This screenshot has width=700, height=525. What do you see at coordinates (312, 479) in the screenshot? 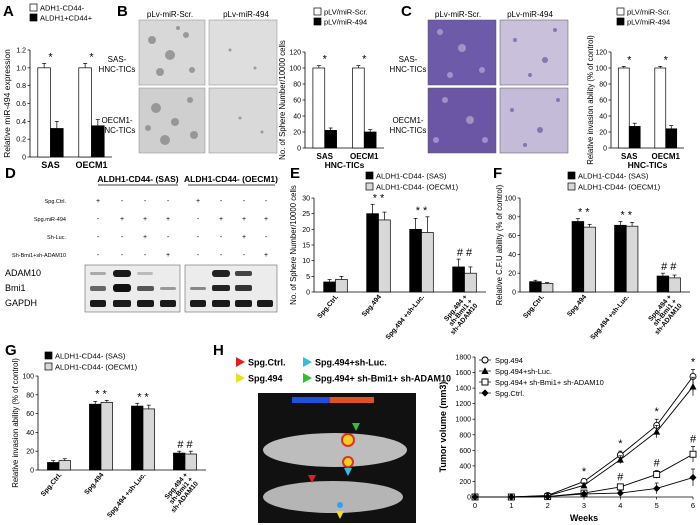
I see `arrow-red` at bounding box center [312, 479].